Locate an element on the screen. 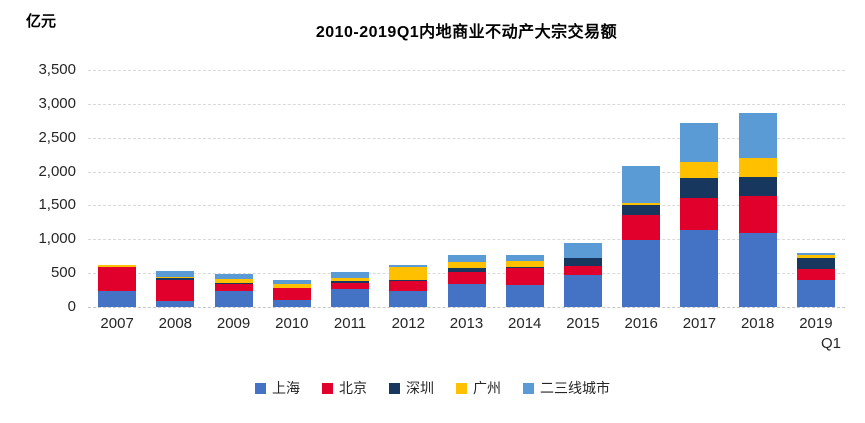  stacked-bar-2012 is located at coordinates (408, 286).